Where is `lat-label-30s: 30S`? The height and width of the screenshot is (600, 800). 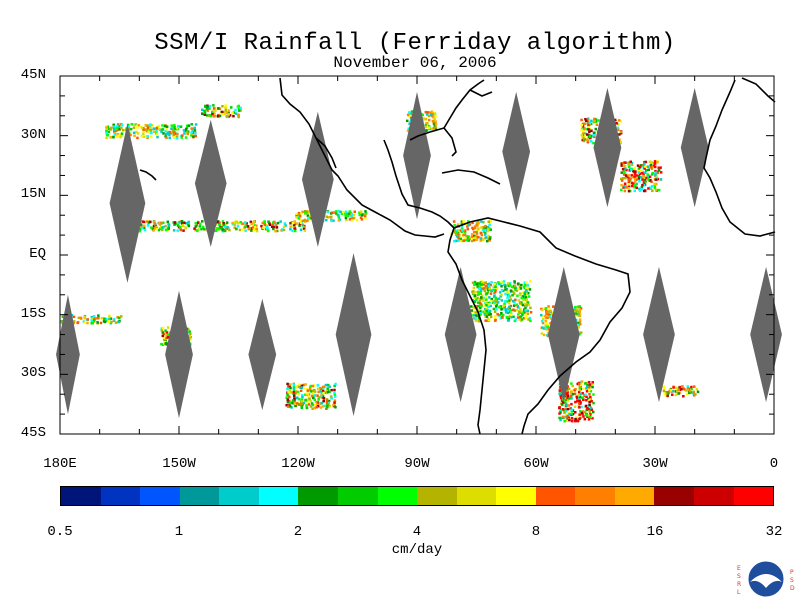 lat-label-30s: 30S is located at coordinates (33, 373).